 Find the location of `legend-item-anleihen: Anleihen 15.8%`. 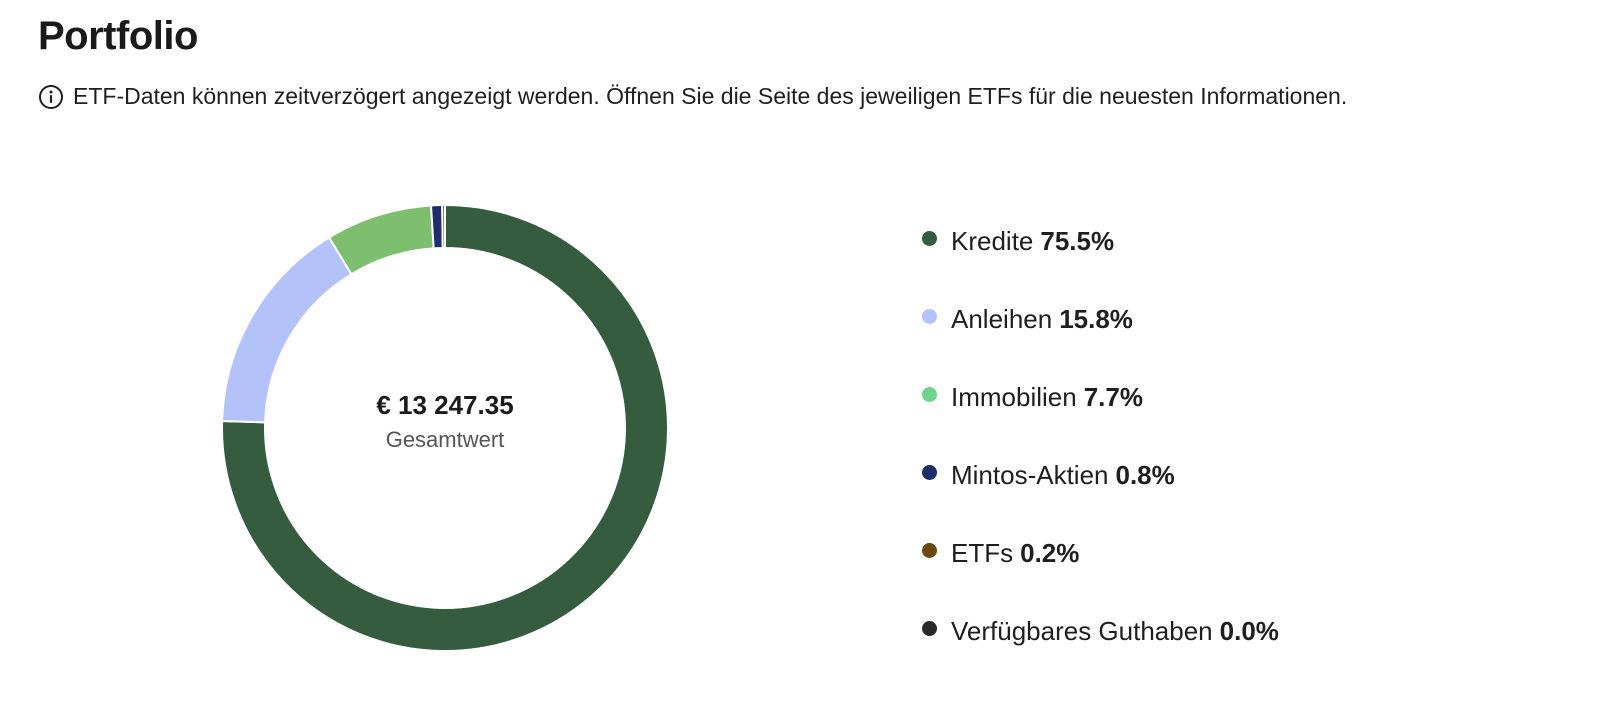

legend-item-anleihen: Anleihen 15.8% is located at coordinates (1100, 319).